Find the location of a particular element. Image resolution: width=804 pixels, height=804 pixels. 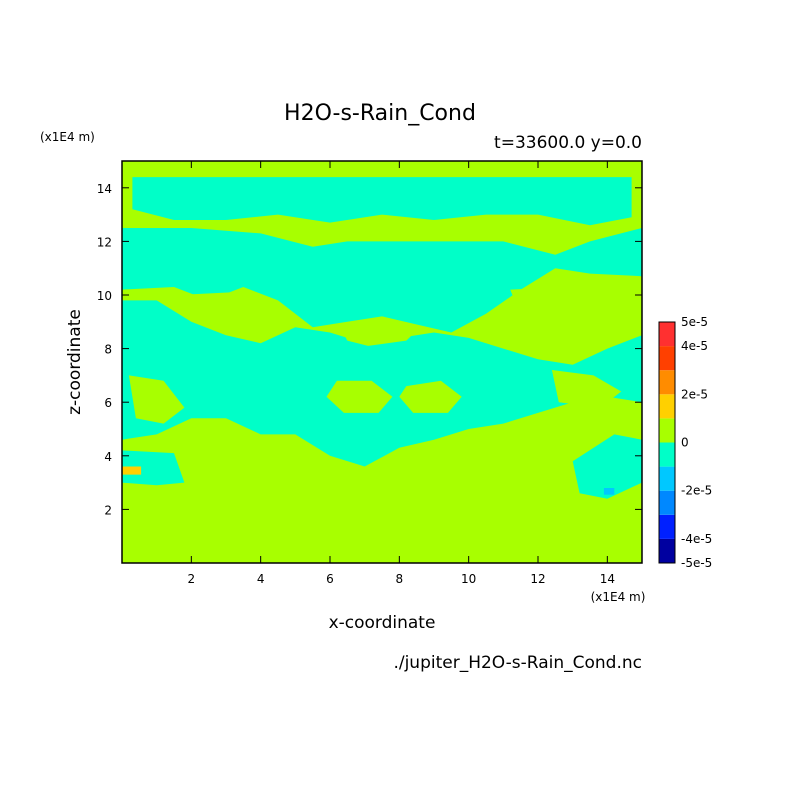

x-unit-label: (x1E4 m) is located at coordinates (618, 597).